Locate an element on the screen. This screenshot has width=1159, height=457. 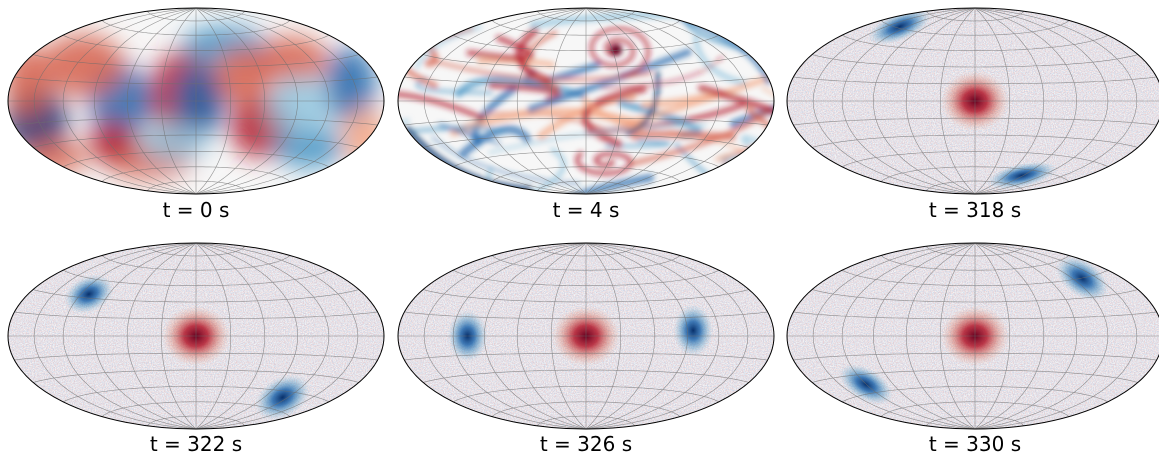
panel-time-label: t = 326 s is located at coordinates (586, 444).